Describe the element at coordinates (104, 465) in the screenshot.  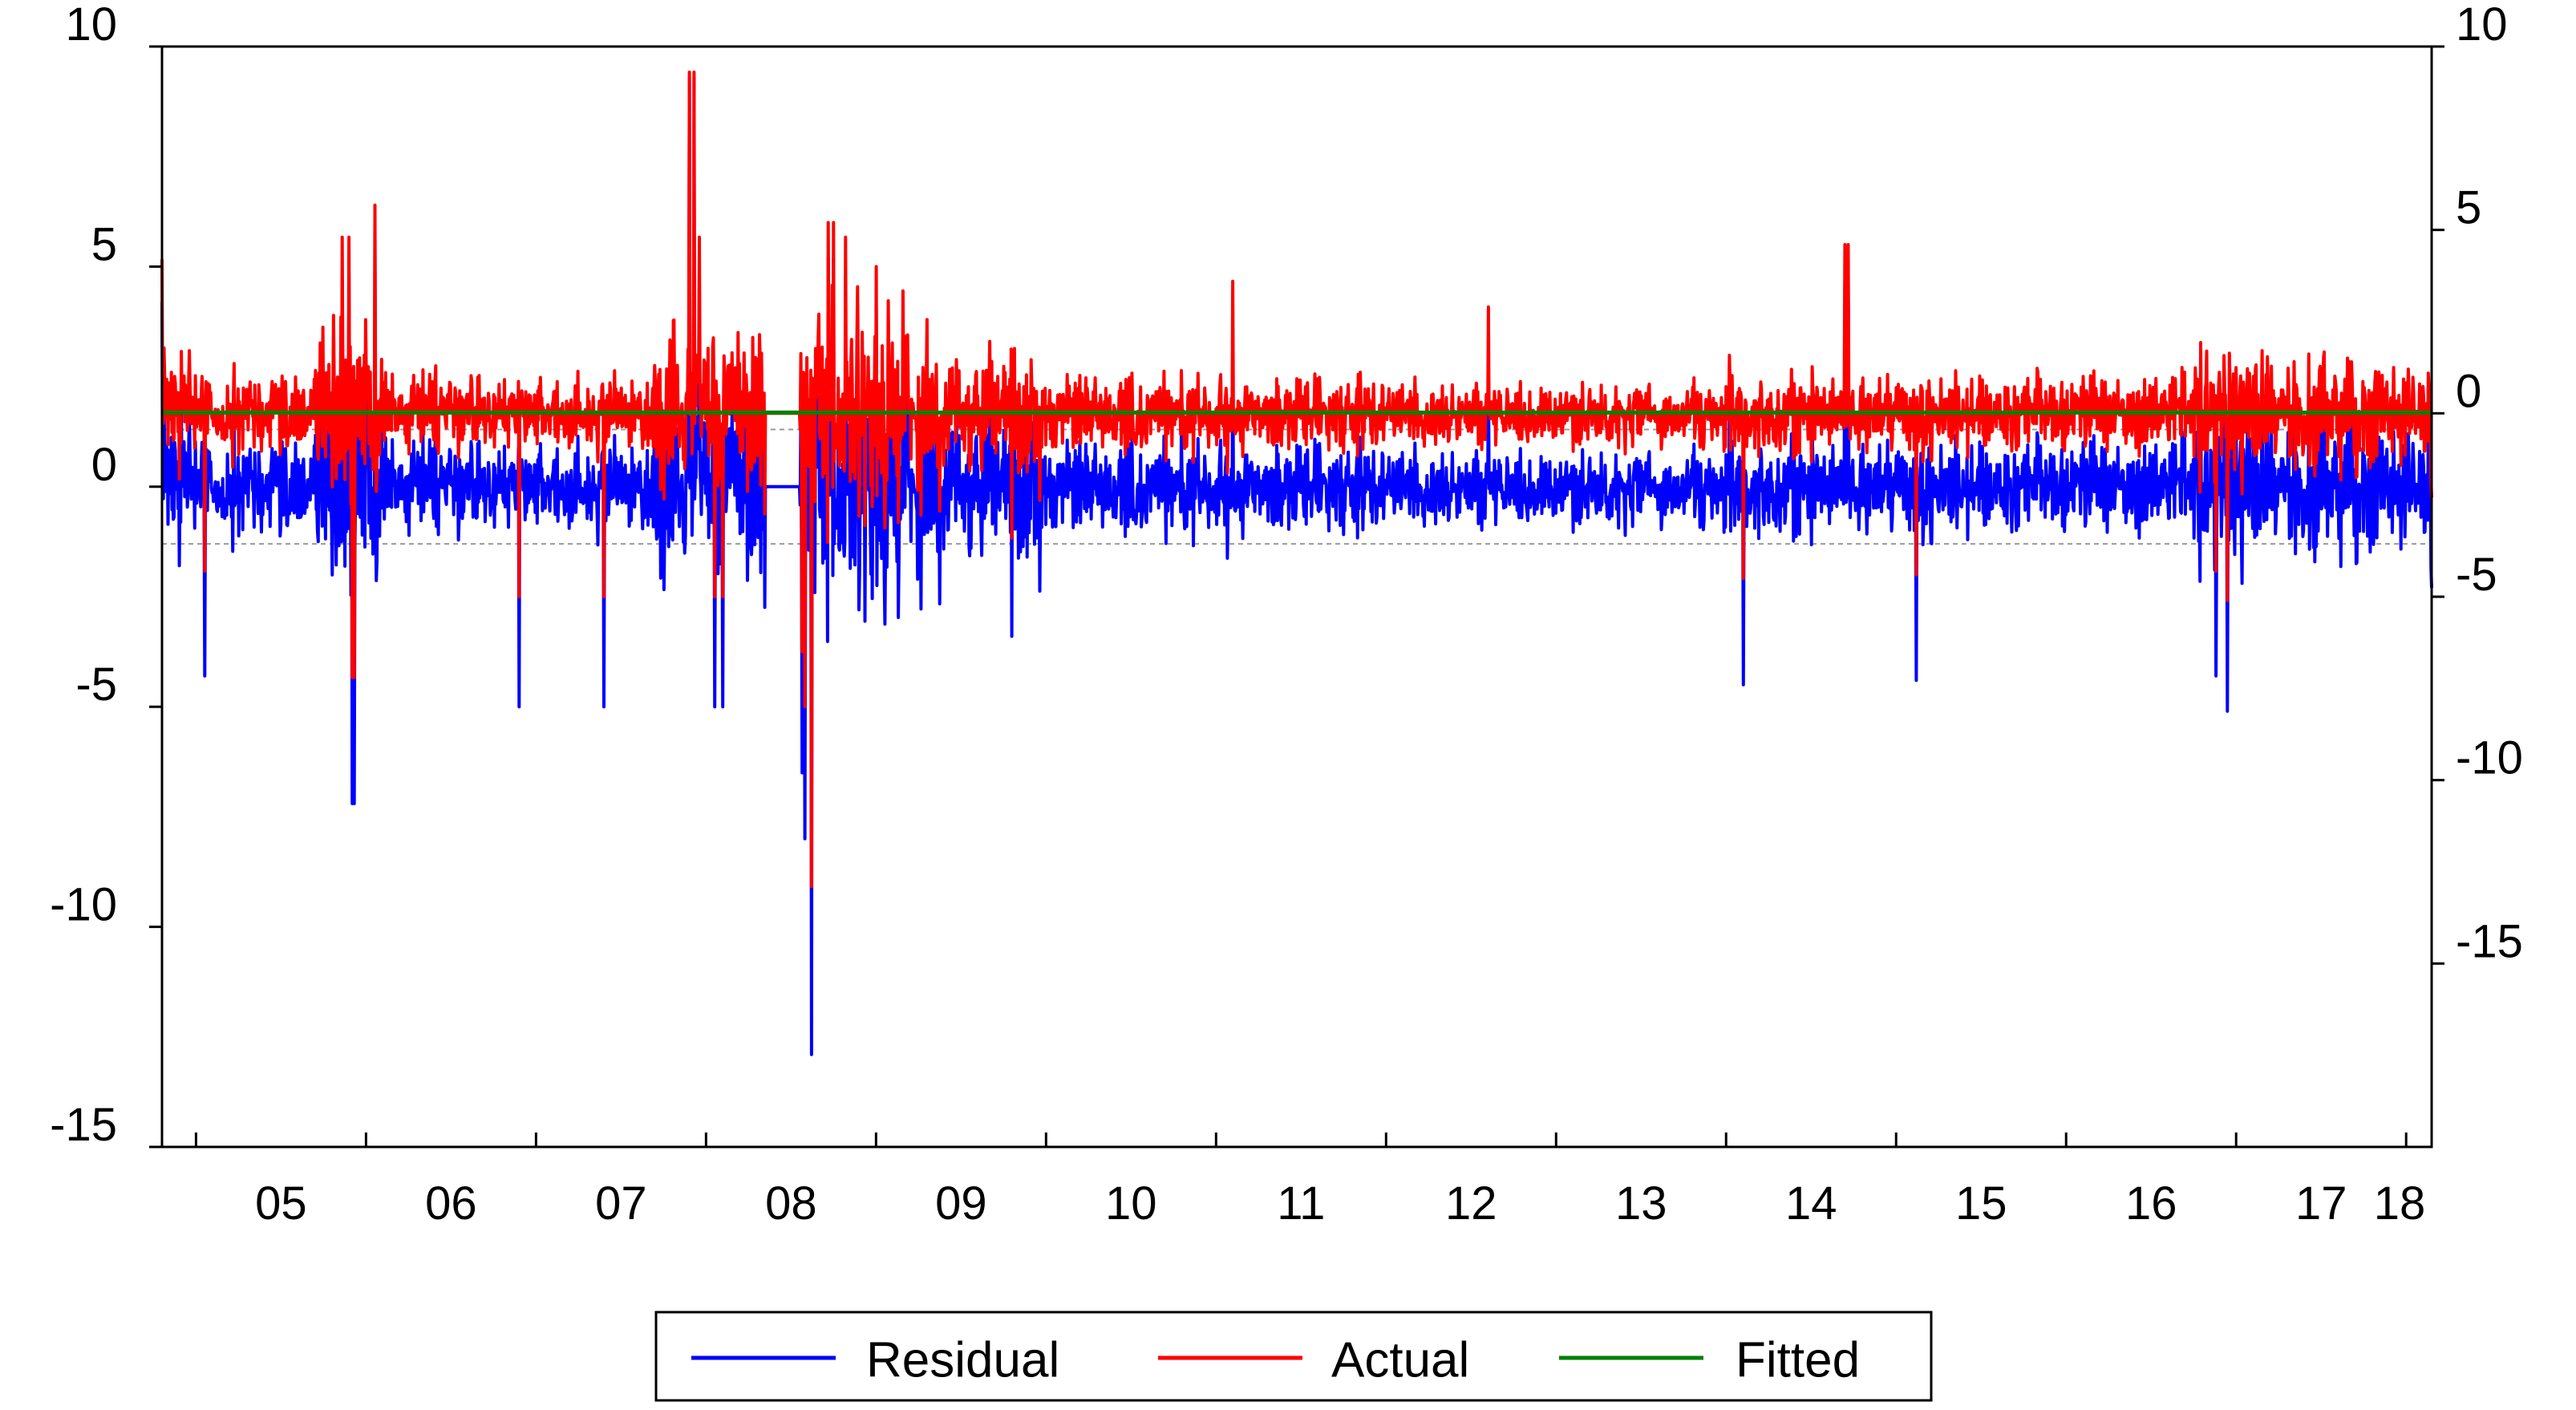
I see `left-tick-label: 0` at that location.